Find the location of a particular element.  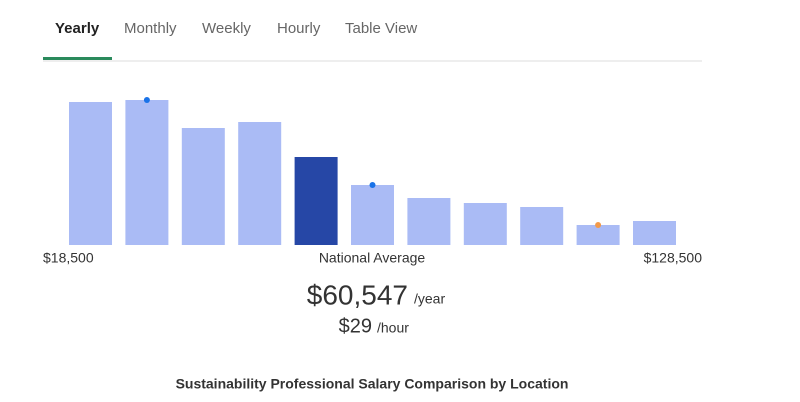

tab-bar: Yearly Monthly Weekly Hourly Table View is located at coordinates (230, 40).